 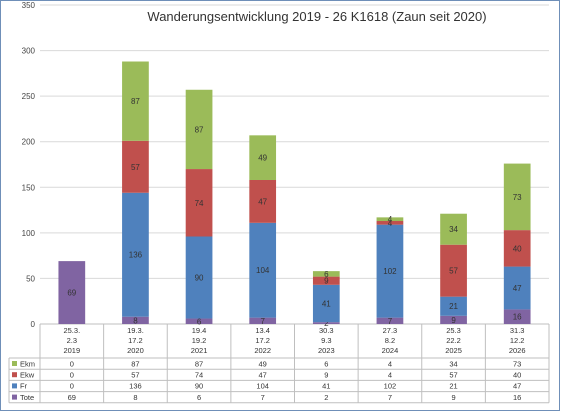 I want to click on x-tick-label: 30.3, so click(x=326, y=330).